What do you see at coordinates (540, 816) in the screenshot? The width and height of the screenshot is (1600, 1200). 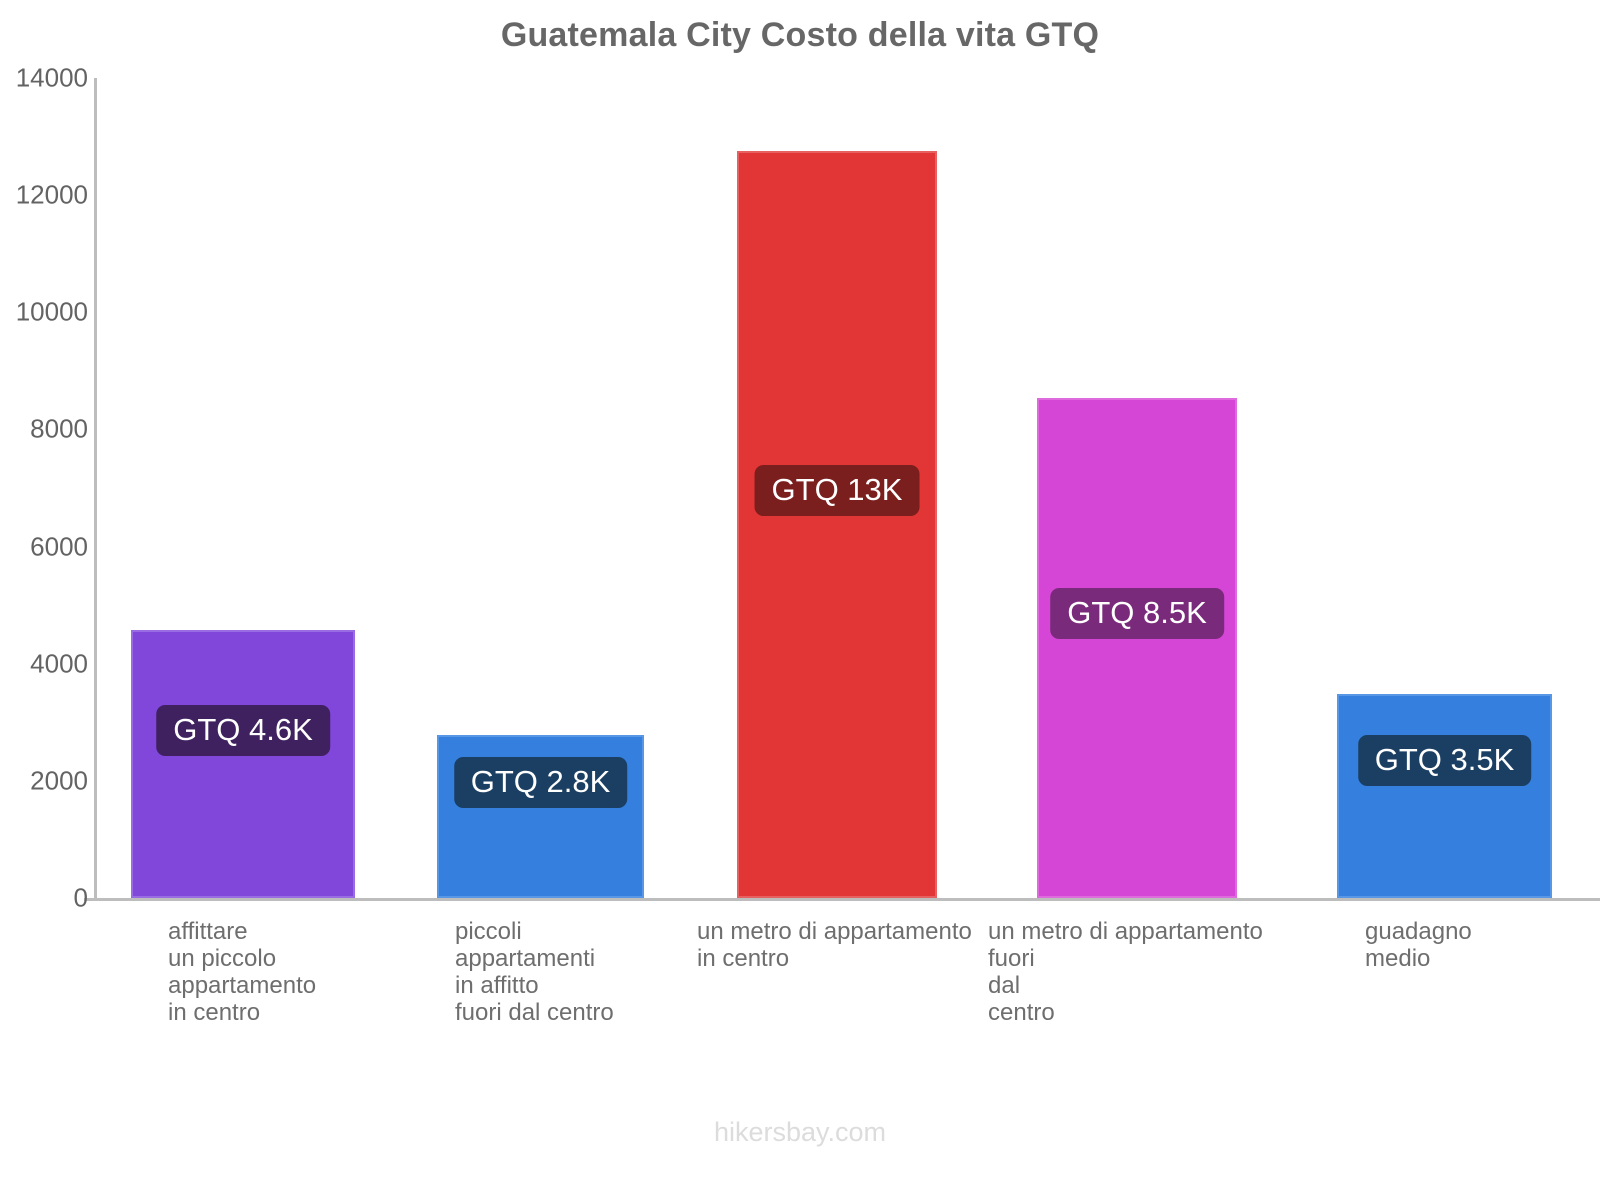 I see `bar: GTQ 2.8K` at bounding box center [540, 816].